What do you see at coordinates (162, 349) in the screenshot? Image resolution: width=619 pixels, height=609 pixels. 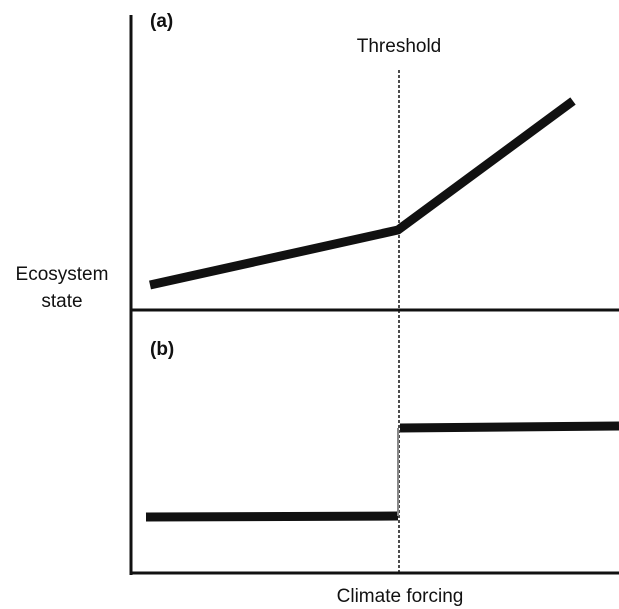 I see `panel-label: (b)` at bounding box center [162, 349].